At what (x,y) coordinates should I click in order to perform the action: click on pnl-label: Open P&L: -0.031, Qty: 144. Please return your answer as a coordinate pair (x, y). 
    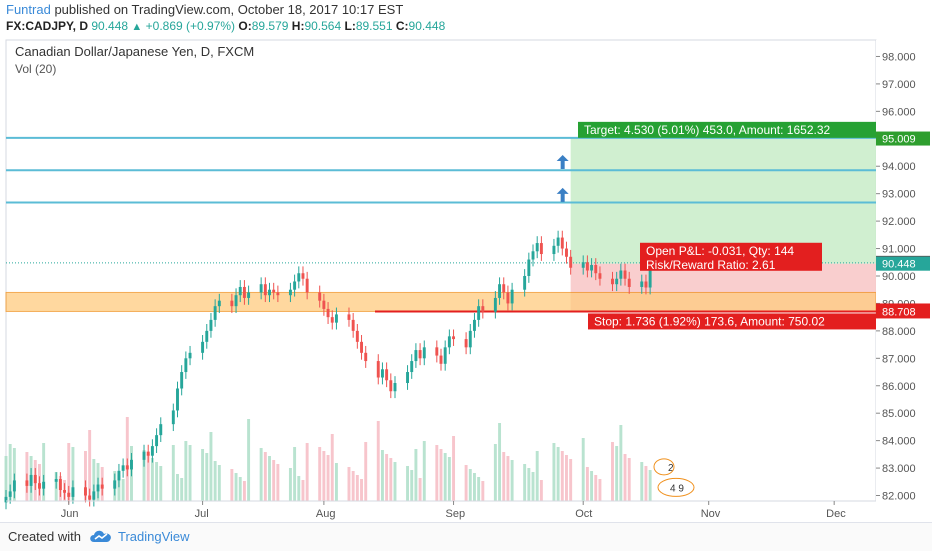
    Looking at the image, I should click on (720, 251).